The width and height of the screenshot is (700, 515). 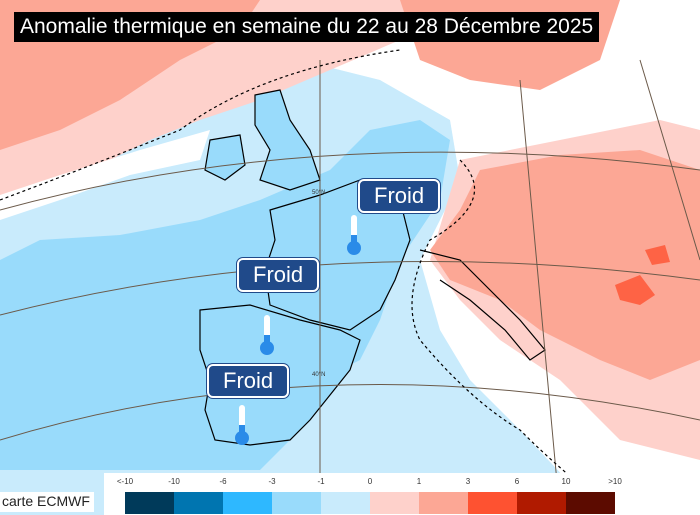 What do you see at coordinates (287, 140) in the screenshot?
I see `britain-land` at bounding box center [287, 140].